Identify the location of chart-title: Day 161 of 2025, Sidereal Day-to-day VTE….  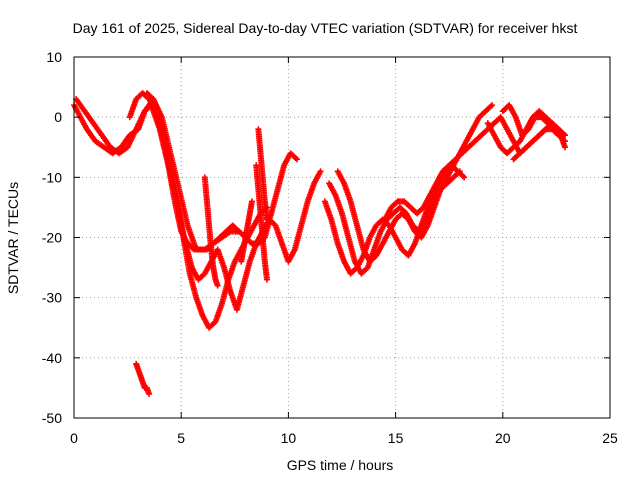
(325, 28).